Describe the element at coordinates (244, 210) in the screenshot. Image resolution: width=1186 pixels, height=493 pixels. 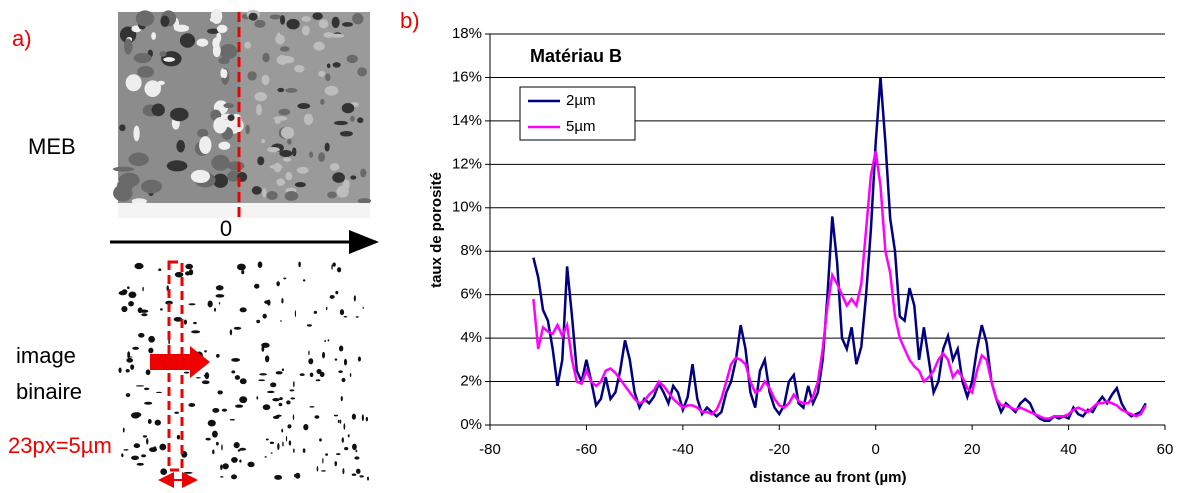
I see `sem-info-bar` at that location.